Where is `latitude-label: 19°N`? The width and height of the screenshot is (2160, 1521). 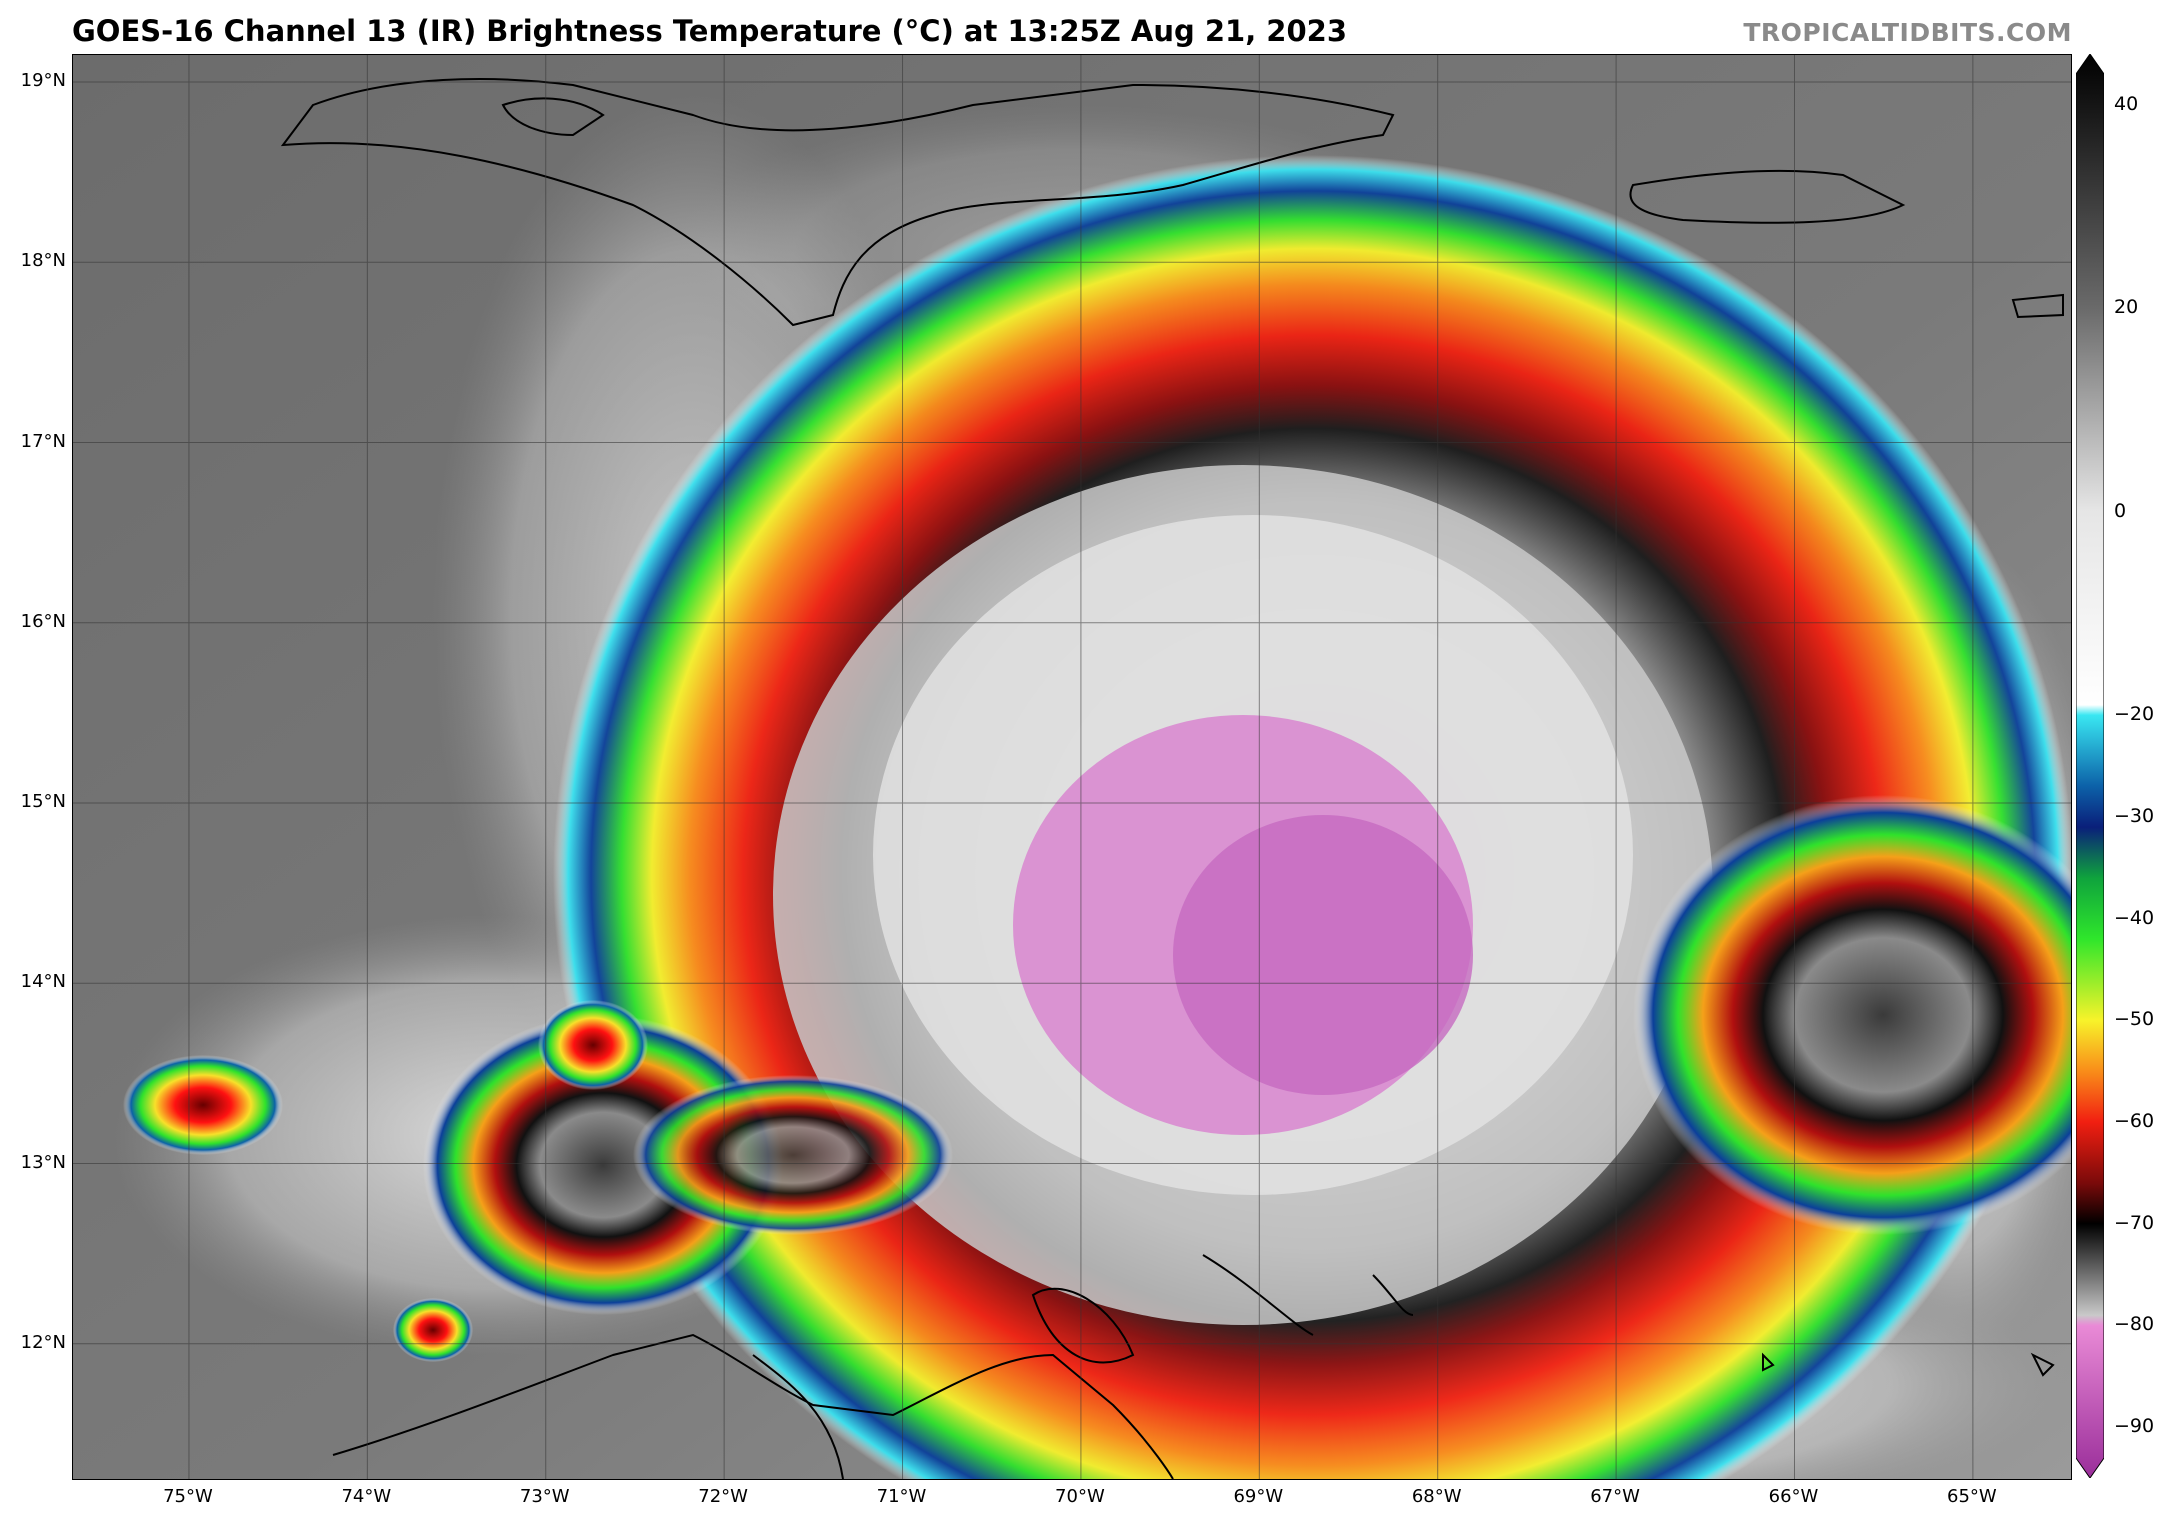 latitude-label: 19°N is located at coordinates (43, 81).